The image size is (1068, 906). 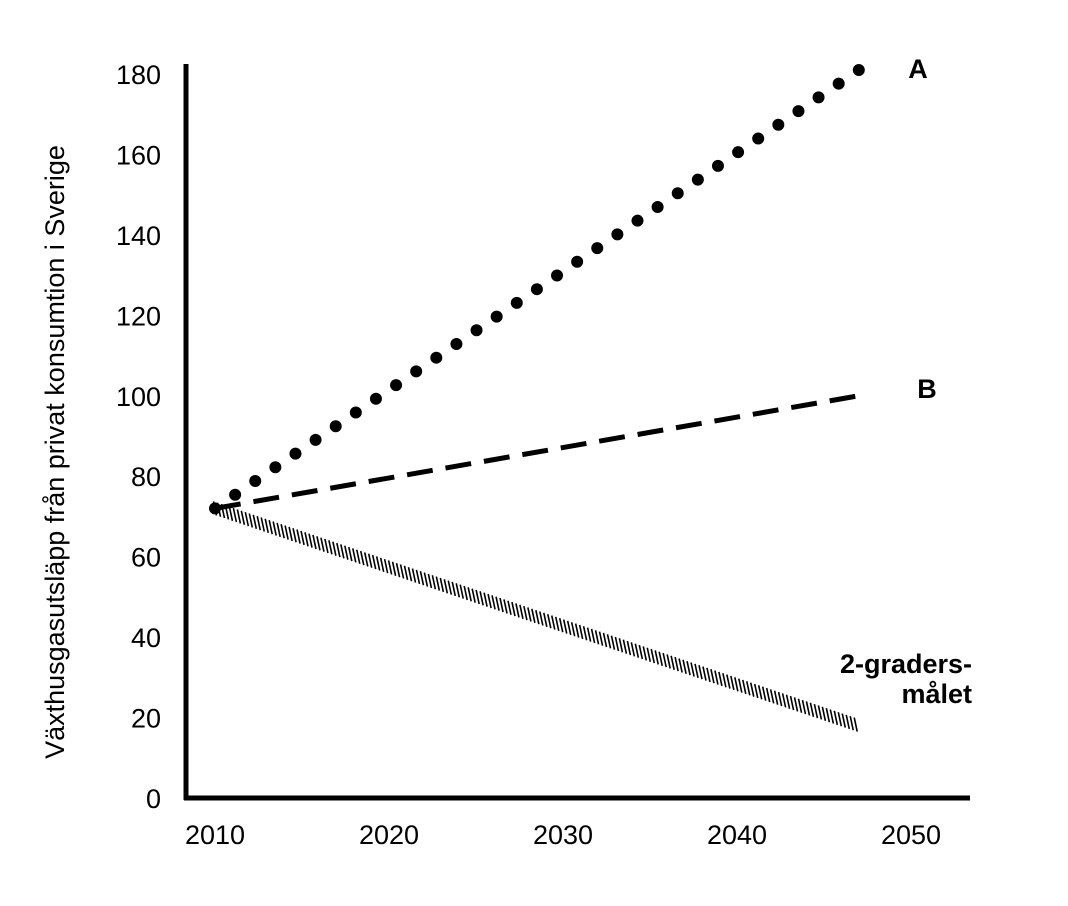 I want to click on y-tick-label: 60, so click(x=146, y=558).